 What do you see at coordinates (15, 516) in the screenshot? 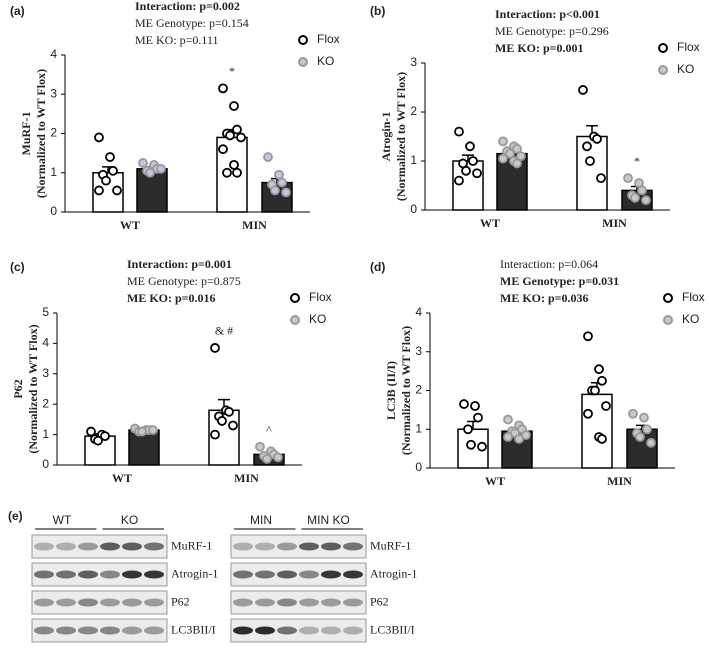
I see `panel-label: (e)` at bounding box center [15, 516].